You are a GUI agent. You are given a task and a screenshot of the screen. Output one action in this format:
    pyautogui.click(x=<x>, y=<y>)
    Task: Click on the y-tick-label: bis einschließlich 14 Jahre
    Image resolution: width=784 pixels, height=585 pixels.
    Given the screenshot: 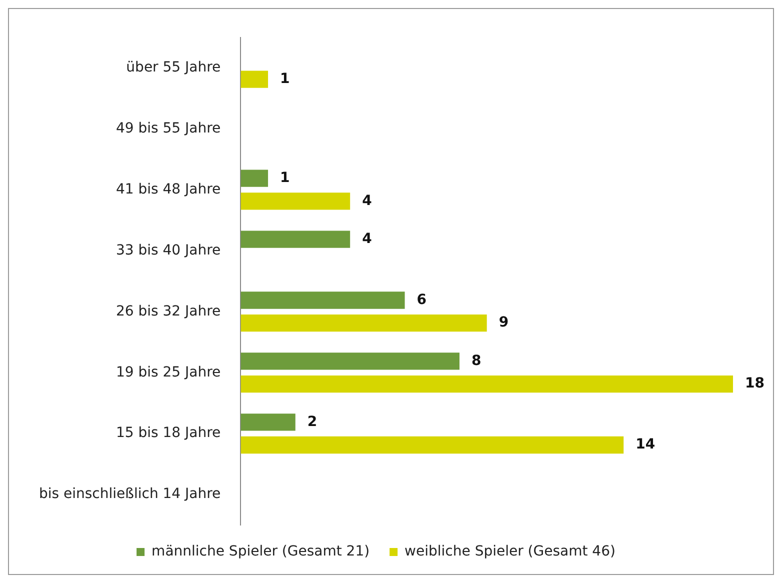 What is the action you would take?
    pyautogui.click(x=129, y=494)
    